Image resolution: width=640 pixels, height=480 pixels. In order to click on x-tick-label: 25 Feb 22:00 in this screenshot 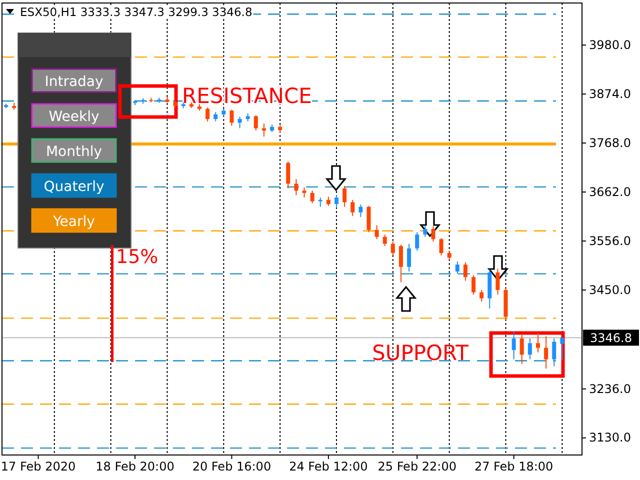, I will do `click(417, 467)`.